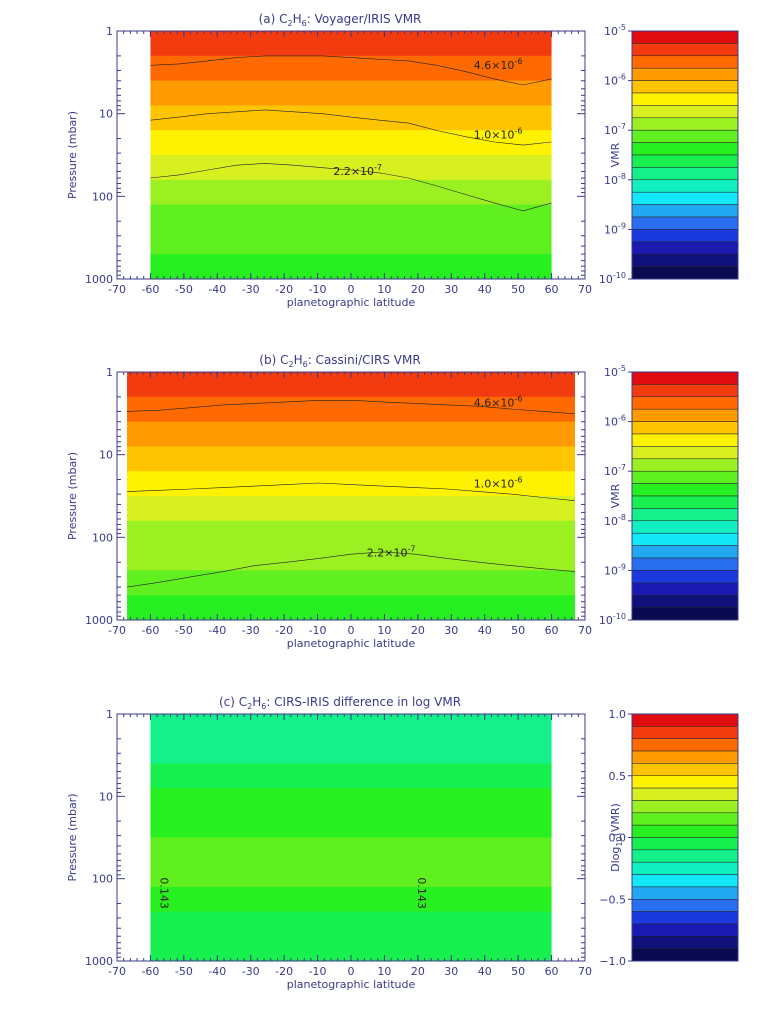 This screenshot has width=777, height=1035. Describe the element at coordinates (612, 899) in the screenshot. I see `colorbar-tick-label: −0.5` at that location.